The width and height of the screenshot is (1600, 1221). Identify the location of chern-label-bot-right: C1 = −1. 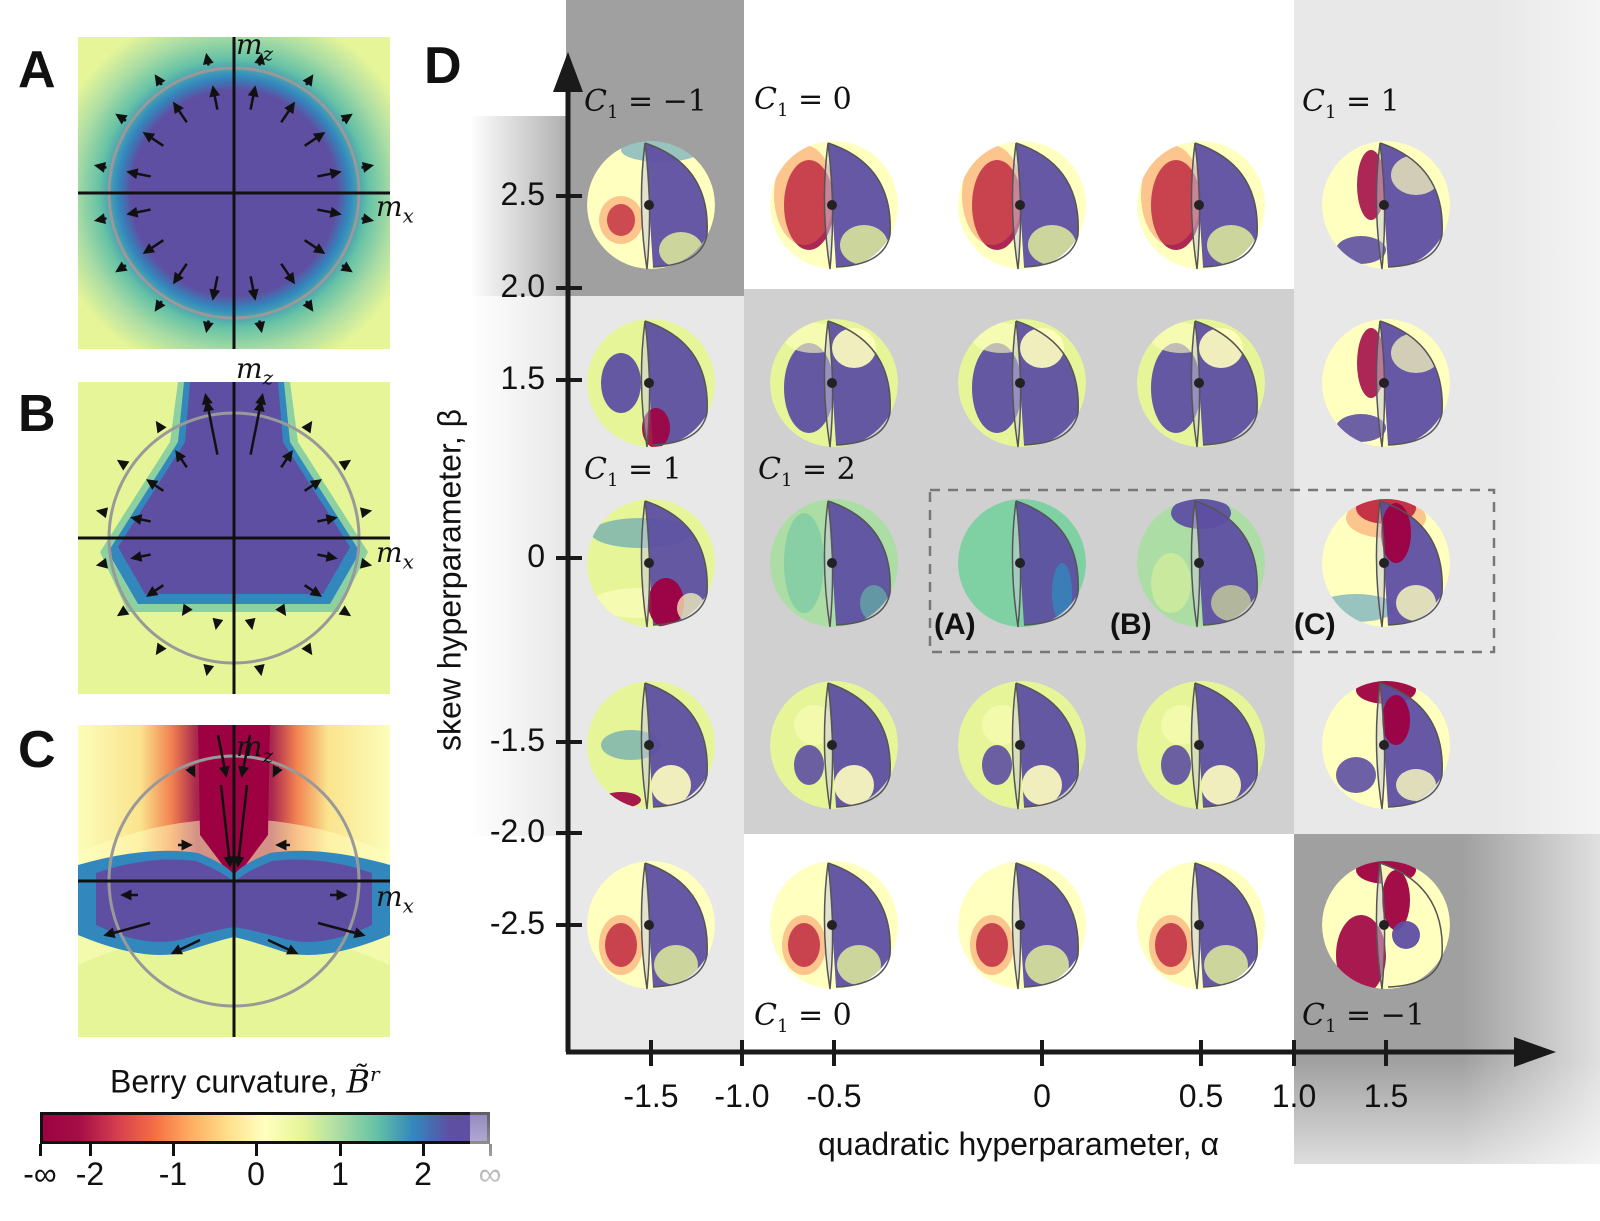
(1363, 1017).